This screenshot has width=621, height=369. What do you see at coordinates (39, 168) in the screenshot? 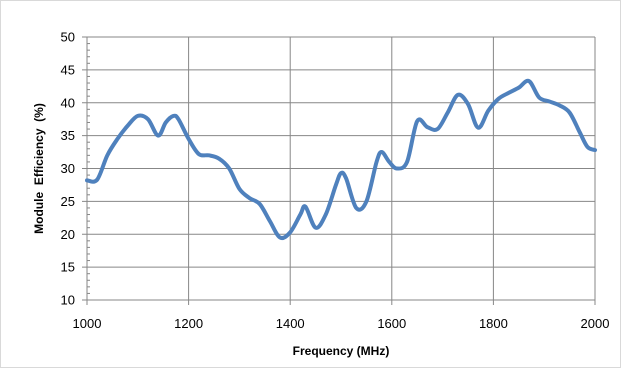
I see `y-axis-title: Module Efficiency (%)` at bounding box center [39, 168].